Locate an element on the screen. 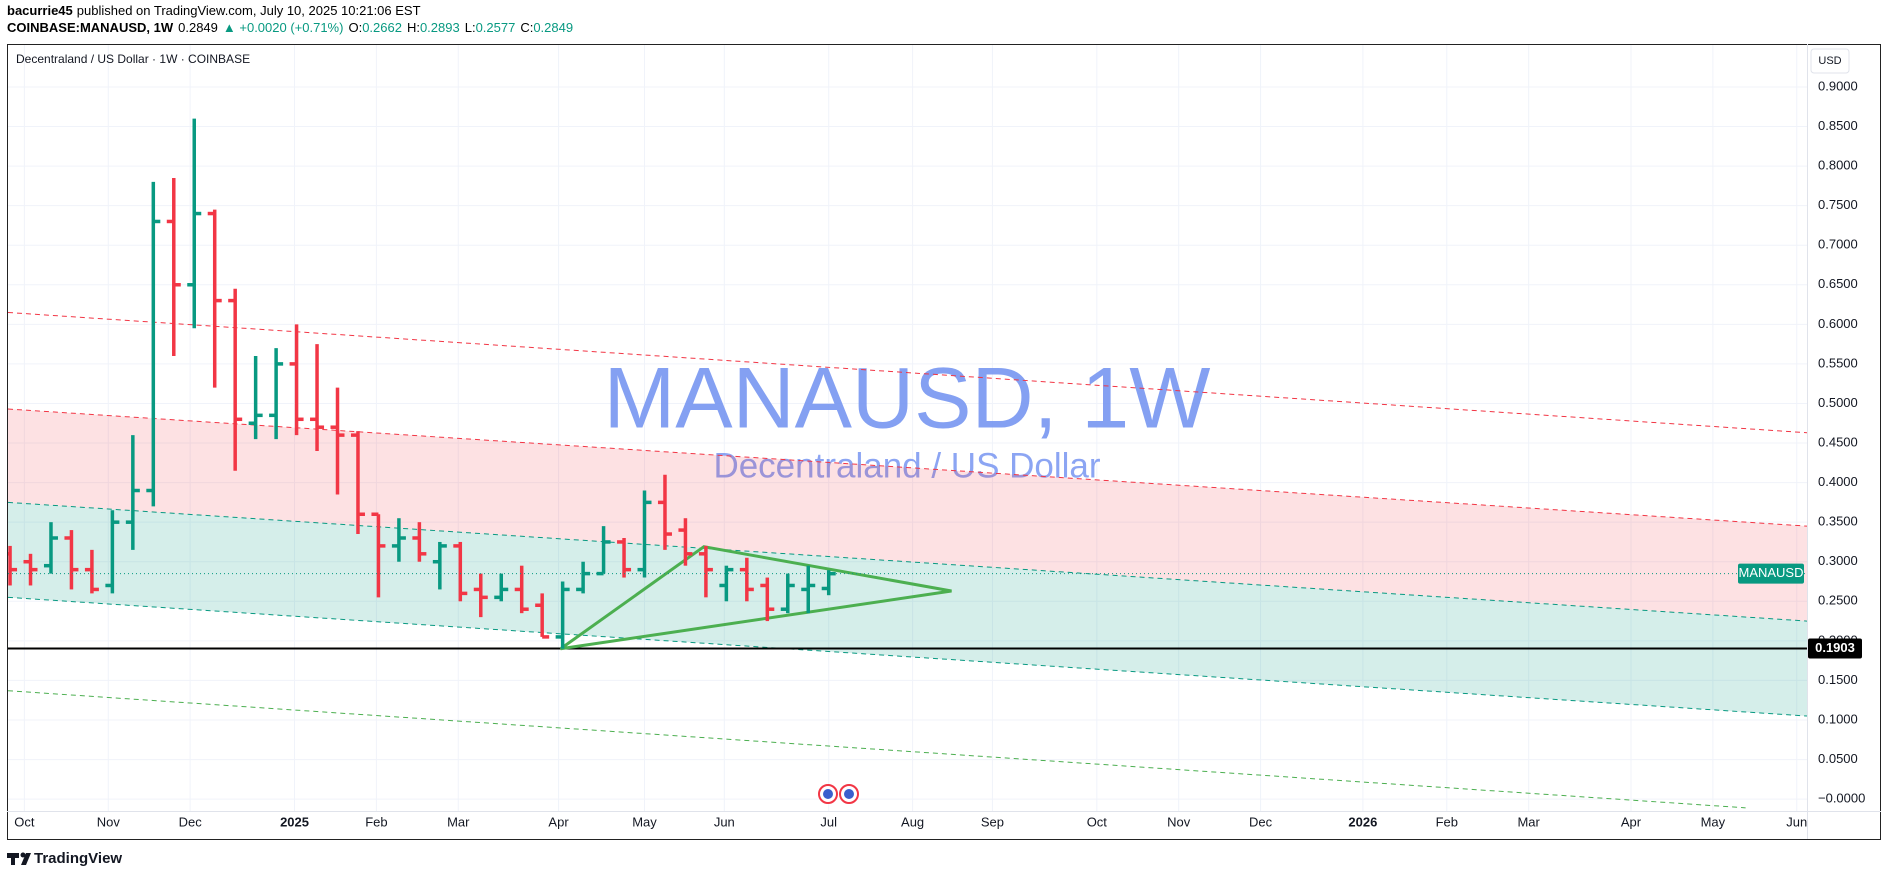 This screenshot has width=1885, height=877. y-tick-label: 0.2500 is located at coordinates (1838, 600).